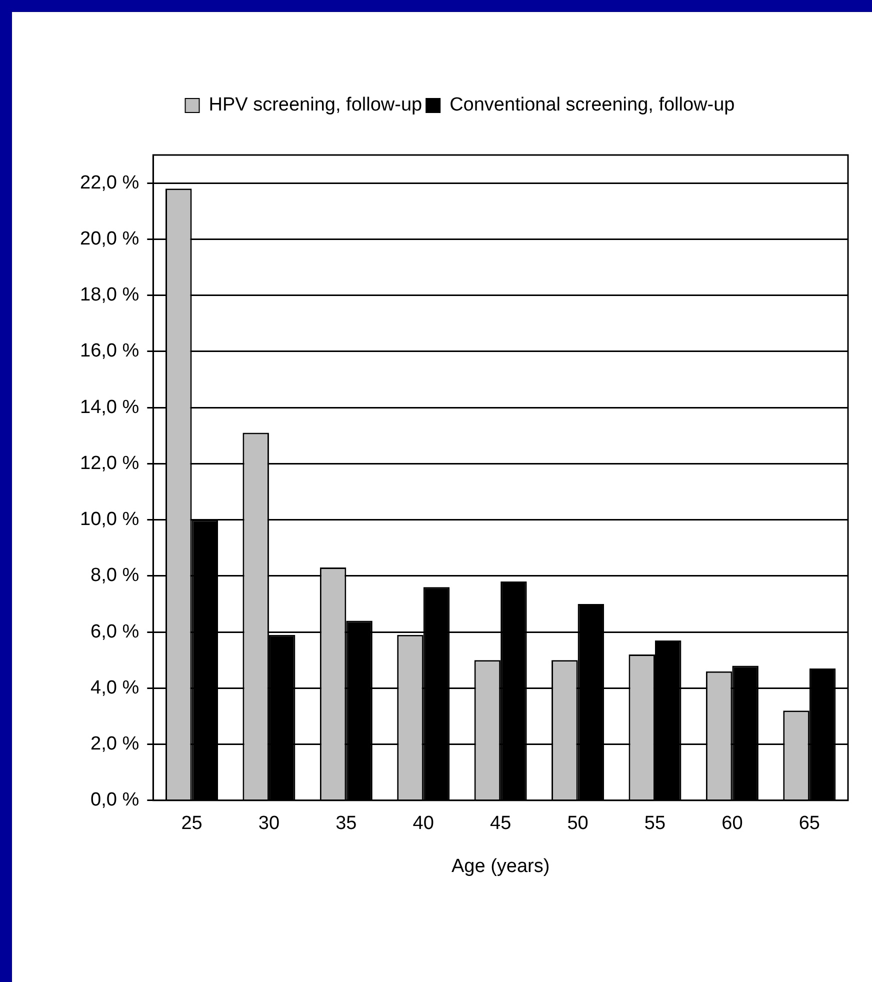 Image resolution: width=872 pixels, height=982 pixels. What do you see at coordinates (315, 105) in the screenshot?
I see `legend-label: HPV screening, follow-up` at bounding box center [315, 105].